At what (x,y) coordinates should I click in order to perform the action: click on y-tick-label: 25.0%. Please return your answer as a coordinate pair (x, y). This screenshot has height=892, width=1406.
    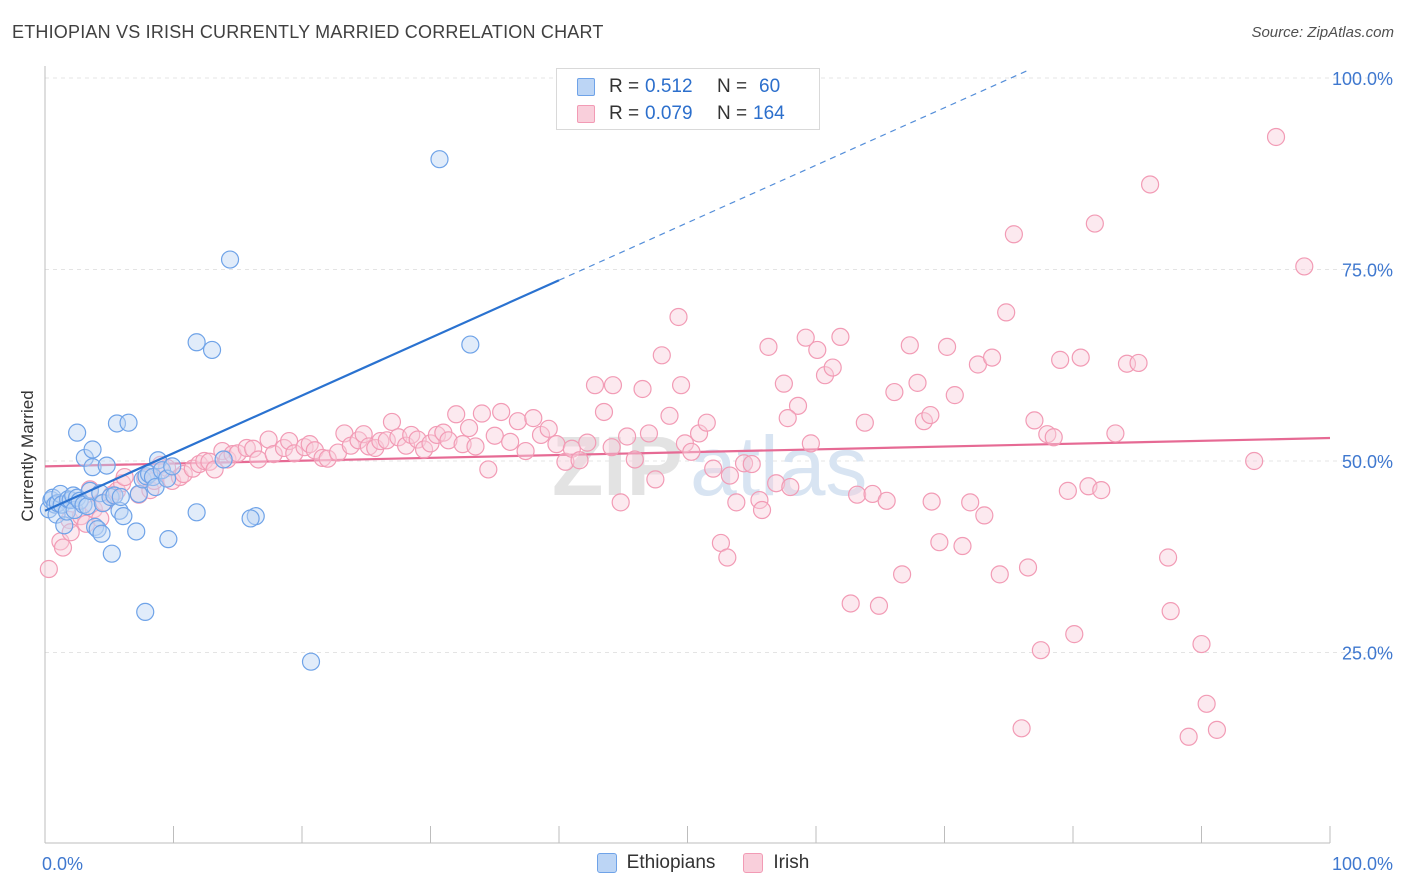
    Looking at the image, I should click on (1367, 654).